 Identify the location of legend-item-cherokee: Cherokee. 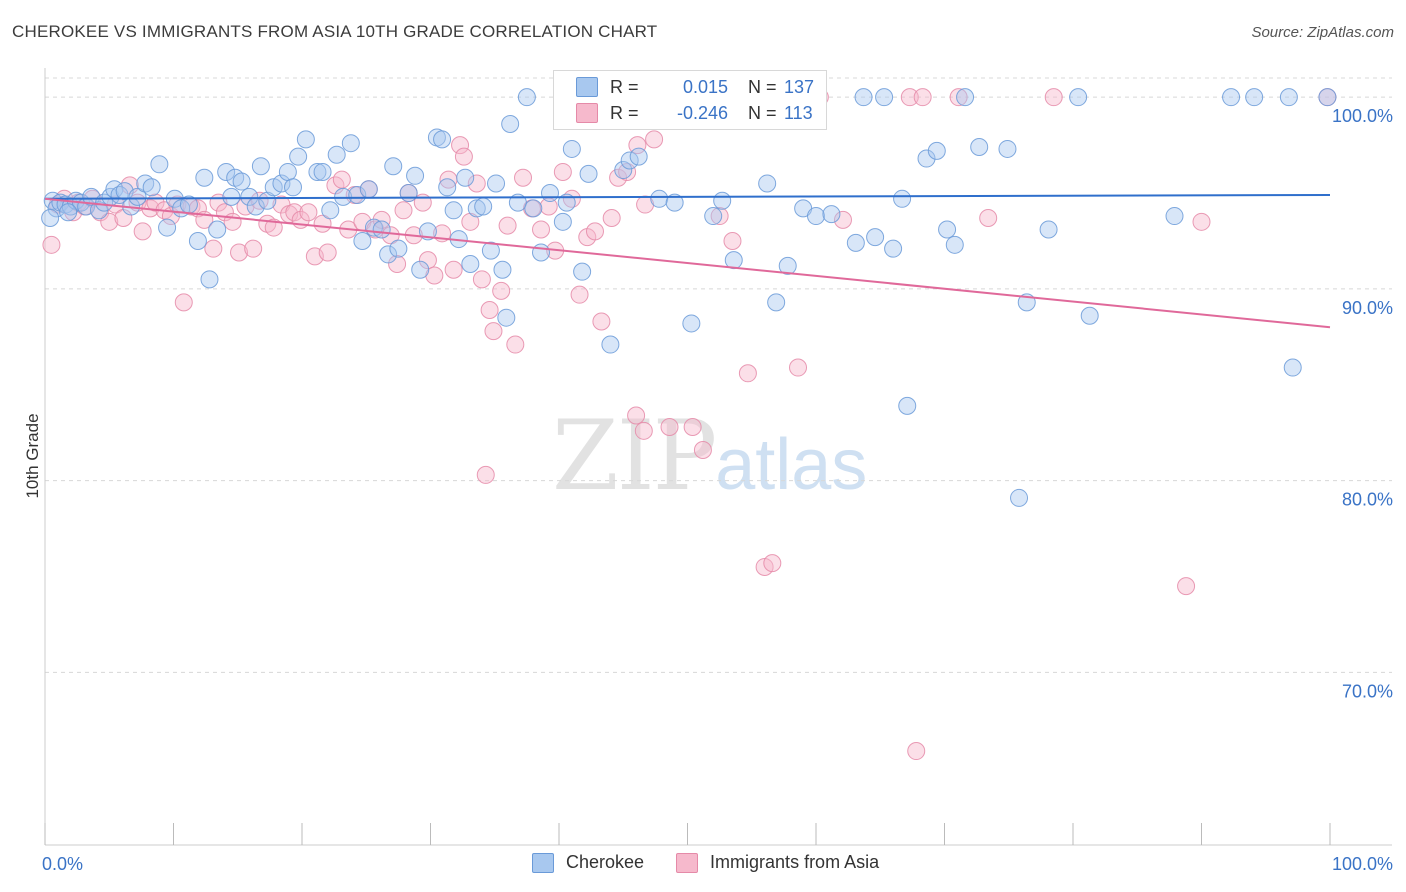
(588, 862).